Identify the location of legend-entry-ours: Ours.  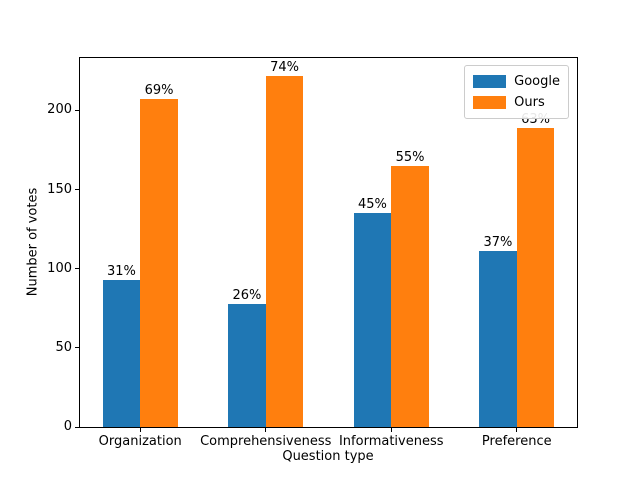
(516, 102).